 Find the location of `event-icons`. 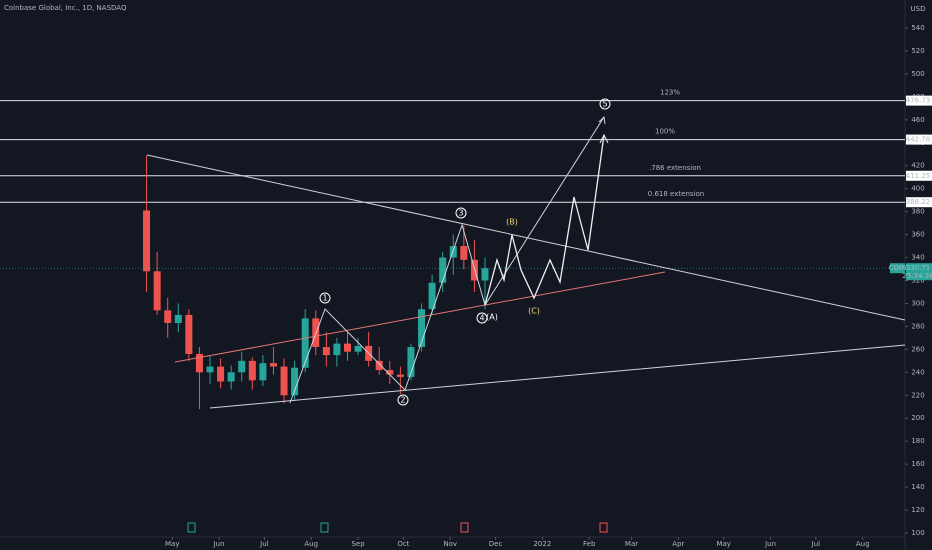

event-icons is located at coordinates (397, 527).